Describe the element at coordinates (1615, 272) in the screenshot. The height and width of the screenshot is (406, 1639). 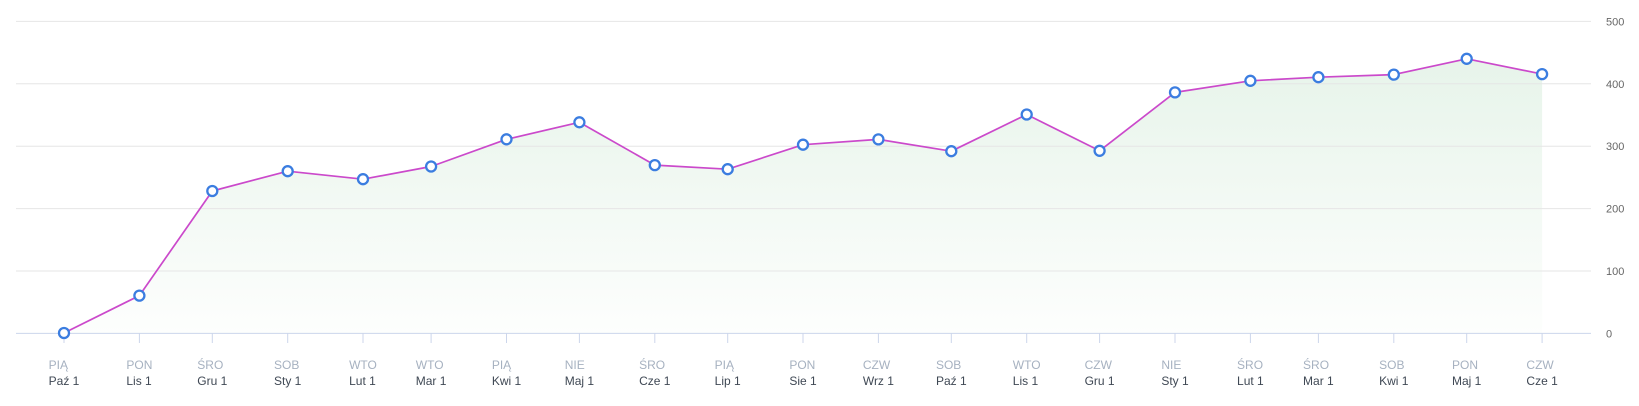
I see `svg-text: 100` at that location.